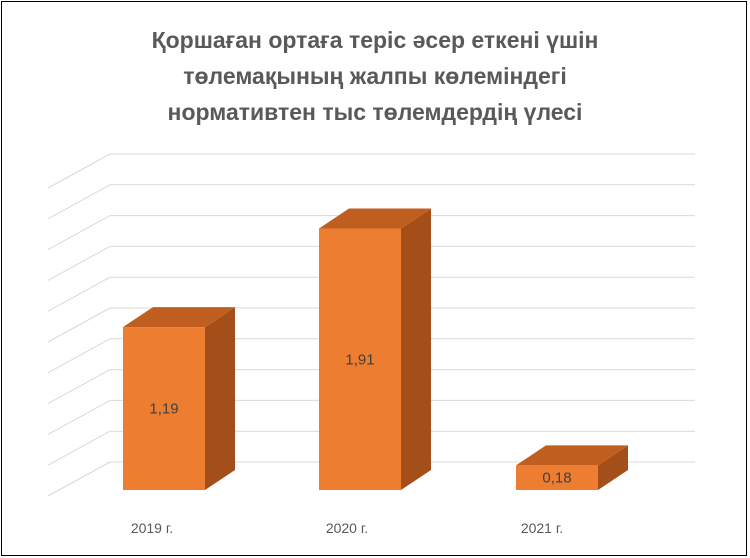 The height and width of the screenshot is (558, 750). I want to click on chart-title-line-2: төлемақының жалпы көлеміндегі, so click(375, 76).